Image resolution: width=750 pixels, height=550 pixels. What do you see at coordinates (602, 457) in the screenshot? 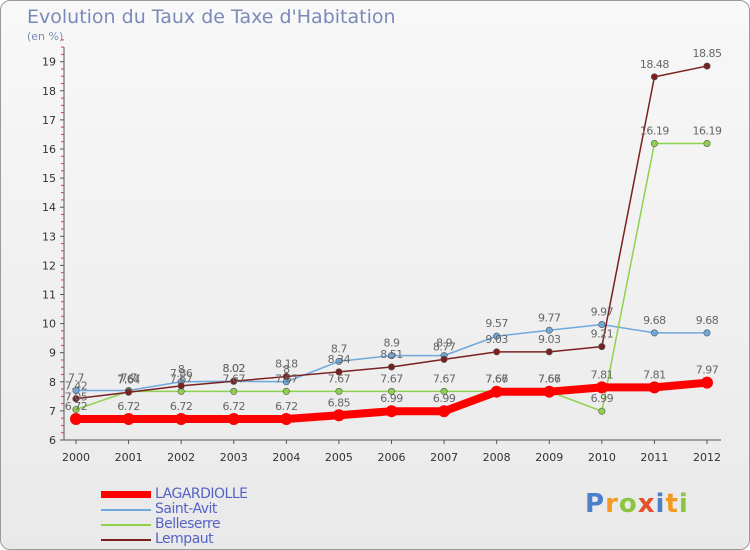
I see `x-tick-label: 2010` at bounding box center [602, 457].